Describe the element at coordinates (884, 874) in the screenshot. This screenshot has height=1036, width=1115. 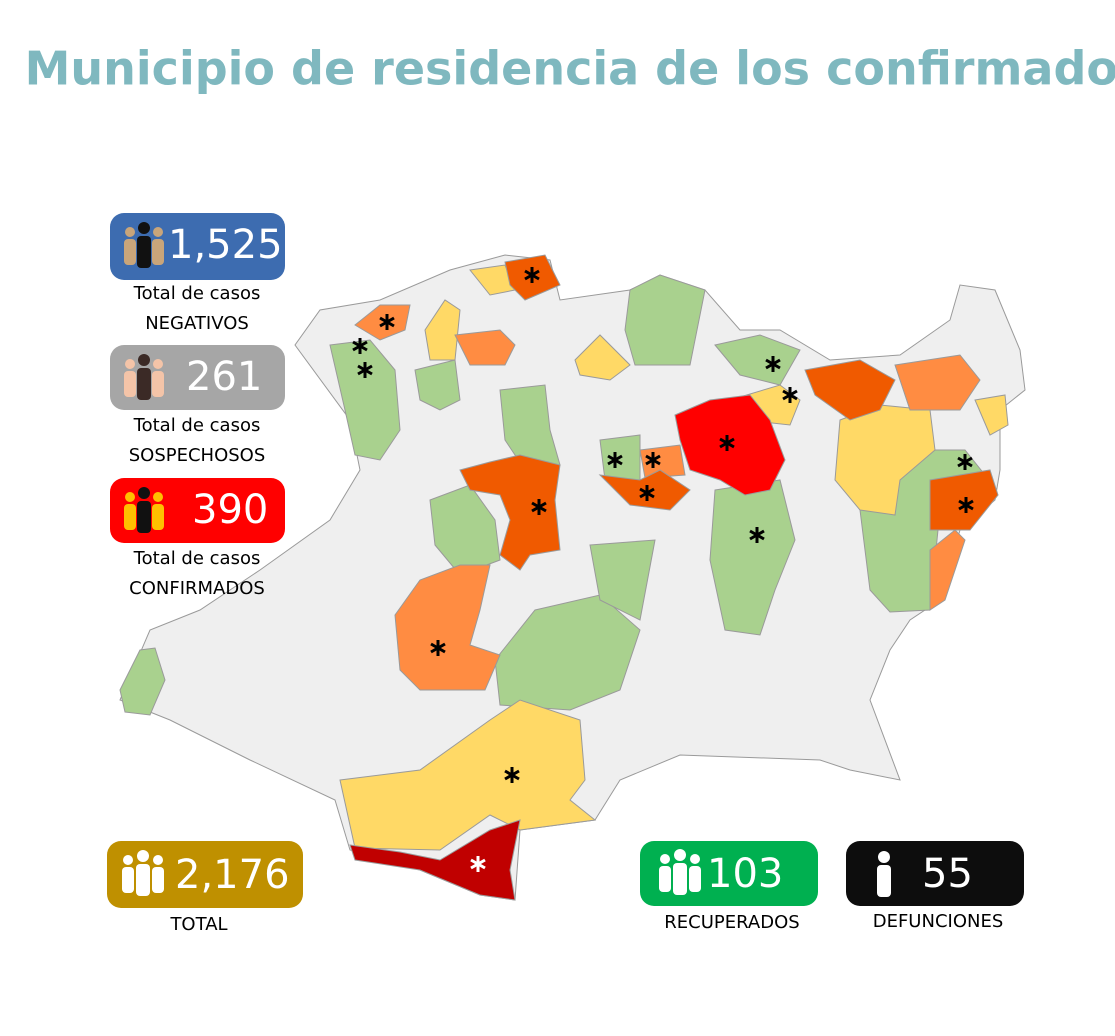
I see `person-icon` at that location.